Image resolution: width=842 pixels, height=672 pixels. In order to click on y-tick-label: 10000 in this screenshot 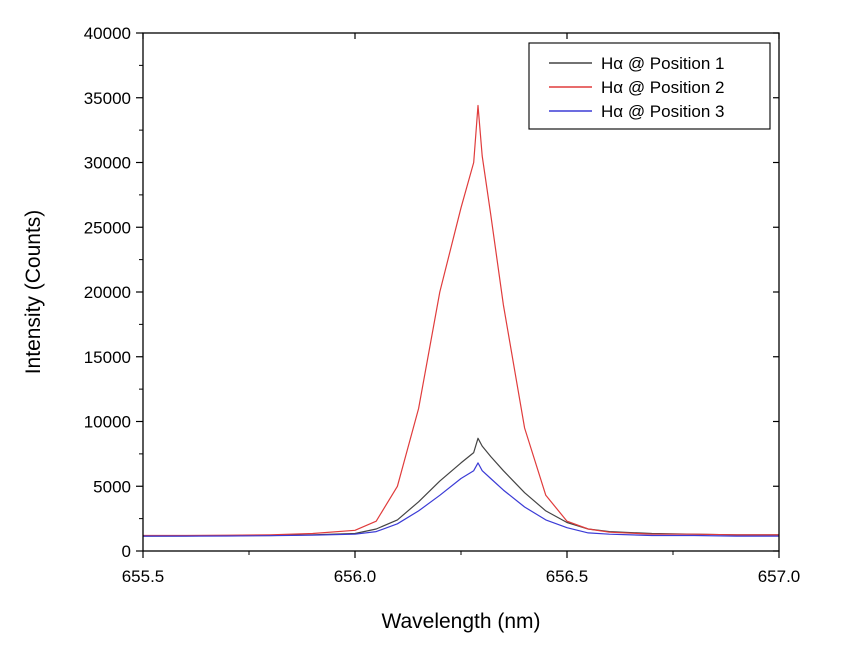, I will do `click(107, 422)`.